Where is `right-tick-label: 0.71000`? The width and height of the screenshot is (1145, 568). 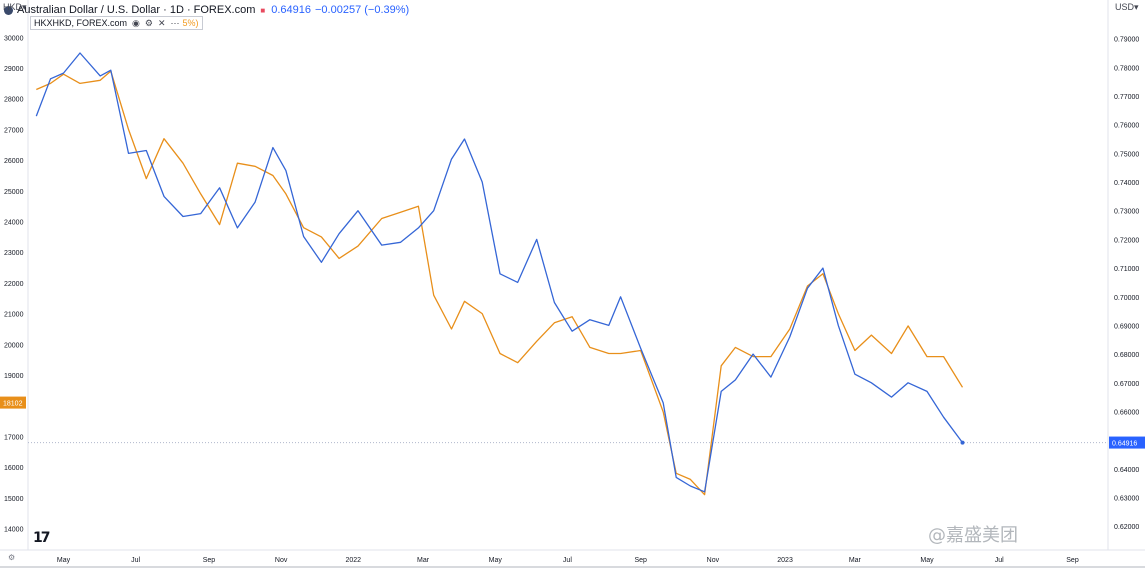 right-tick-label: 0.71000 is located at coordinates (1126, 269).